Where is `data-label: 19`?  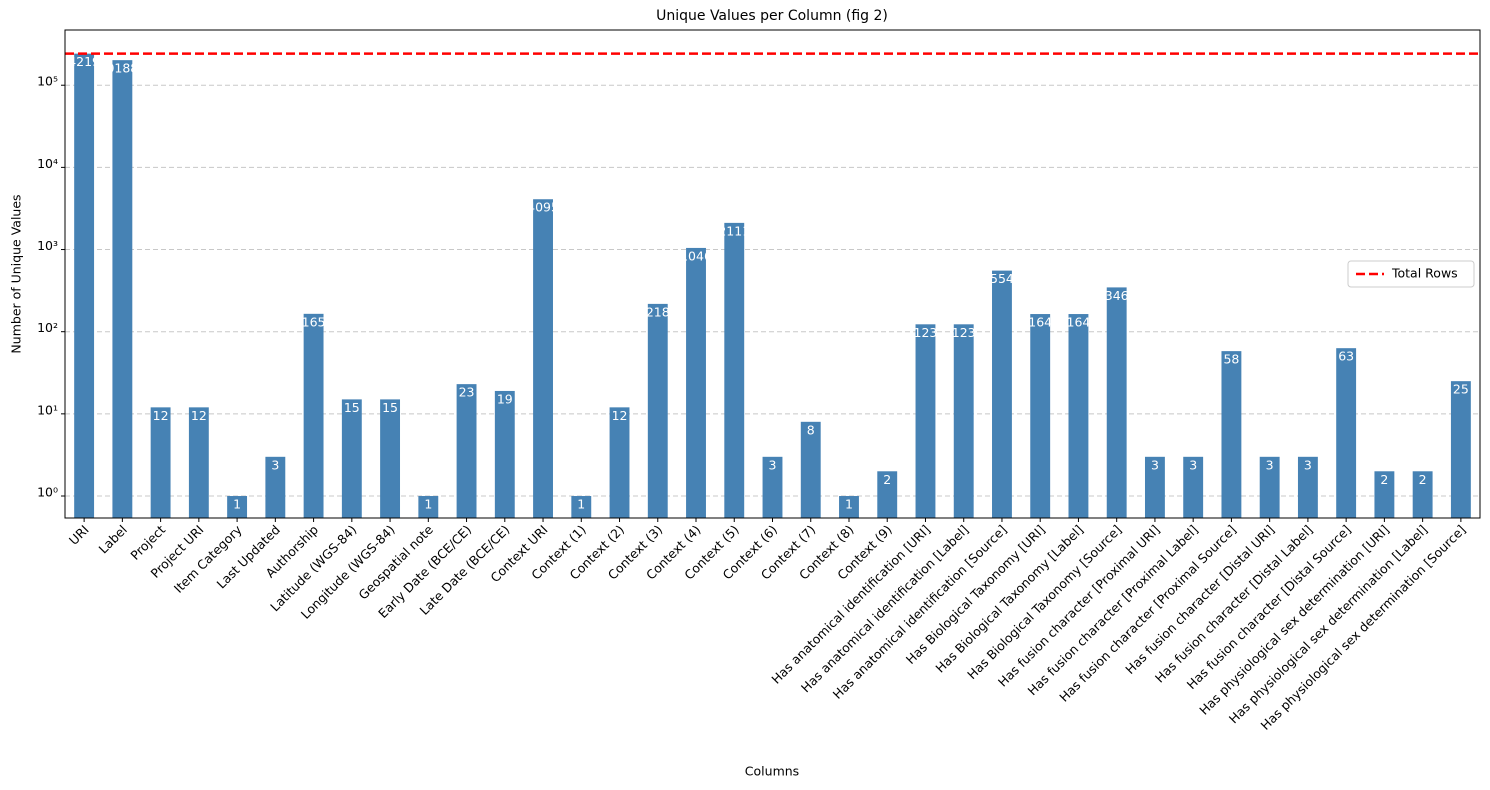
data-label: 19 is located at coordinates (505, 398).